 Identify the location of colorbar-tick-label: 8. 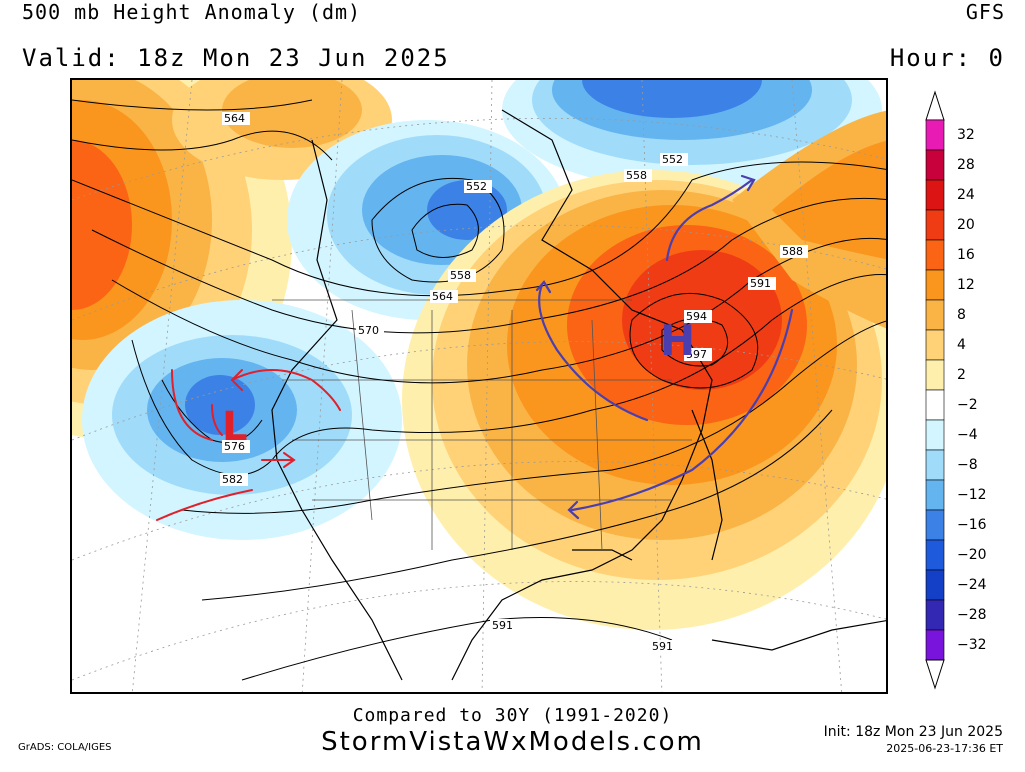
(961, 315).